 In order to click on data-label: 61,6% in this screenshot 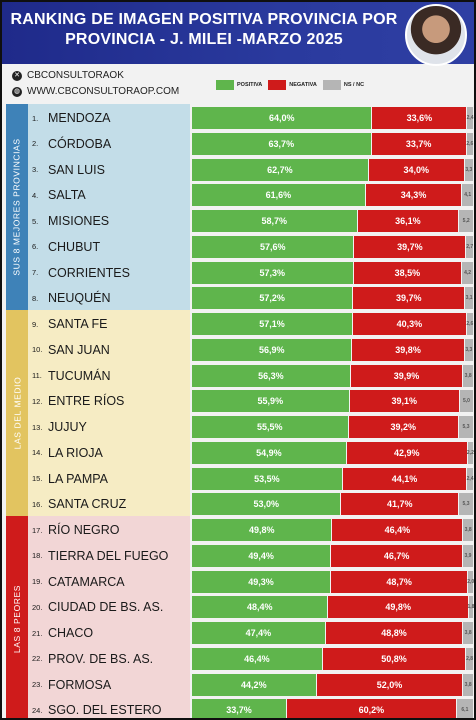, I will do `click(278, 195)`.